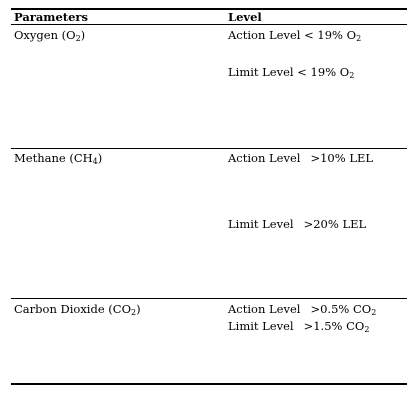  Describe the element at coordinates (95, 161) in the screenshot. I see `parameter-subscript: 4` at that location.